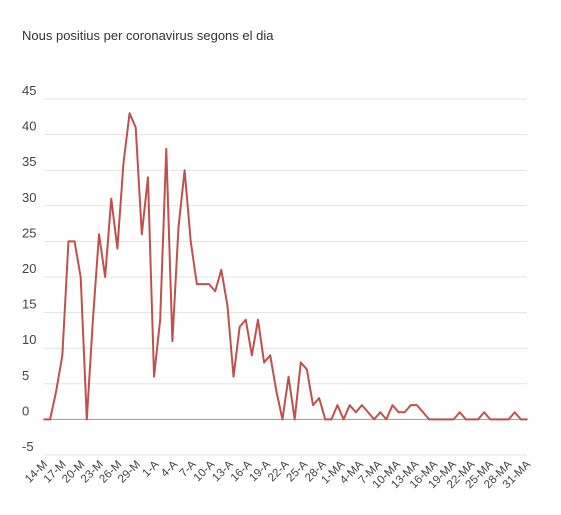 The height and width of the screenshot is (515, 561). I want to click on y-tick-label: 30, so click(29, 197).